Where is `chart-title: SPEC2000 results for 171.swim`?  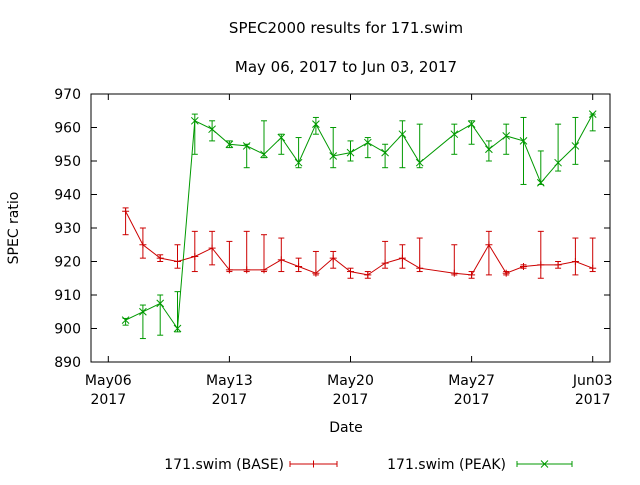 chart-title: SPEC2000 results for 171.swim is located at coordinates (346, 28).